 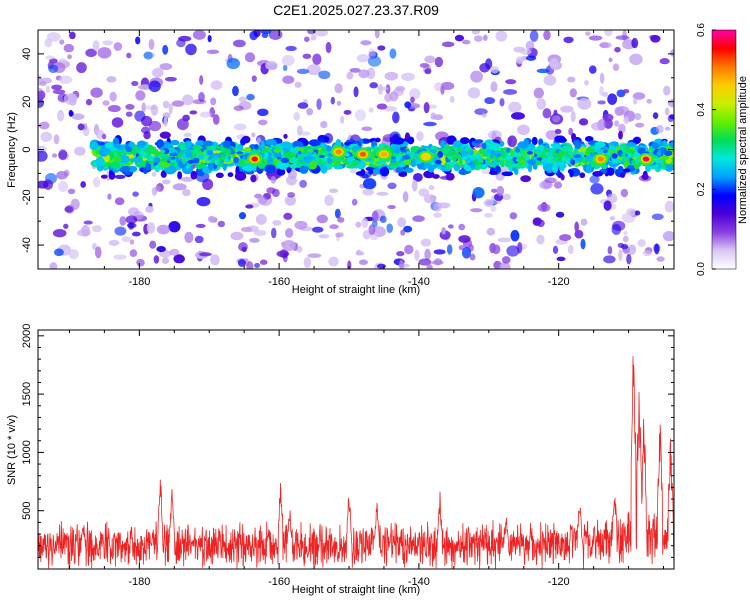 I want to click on colorbar-tick-label: 0.6, so click(x=701, y=30).